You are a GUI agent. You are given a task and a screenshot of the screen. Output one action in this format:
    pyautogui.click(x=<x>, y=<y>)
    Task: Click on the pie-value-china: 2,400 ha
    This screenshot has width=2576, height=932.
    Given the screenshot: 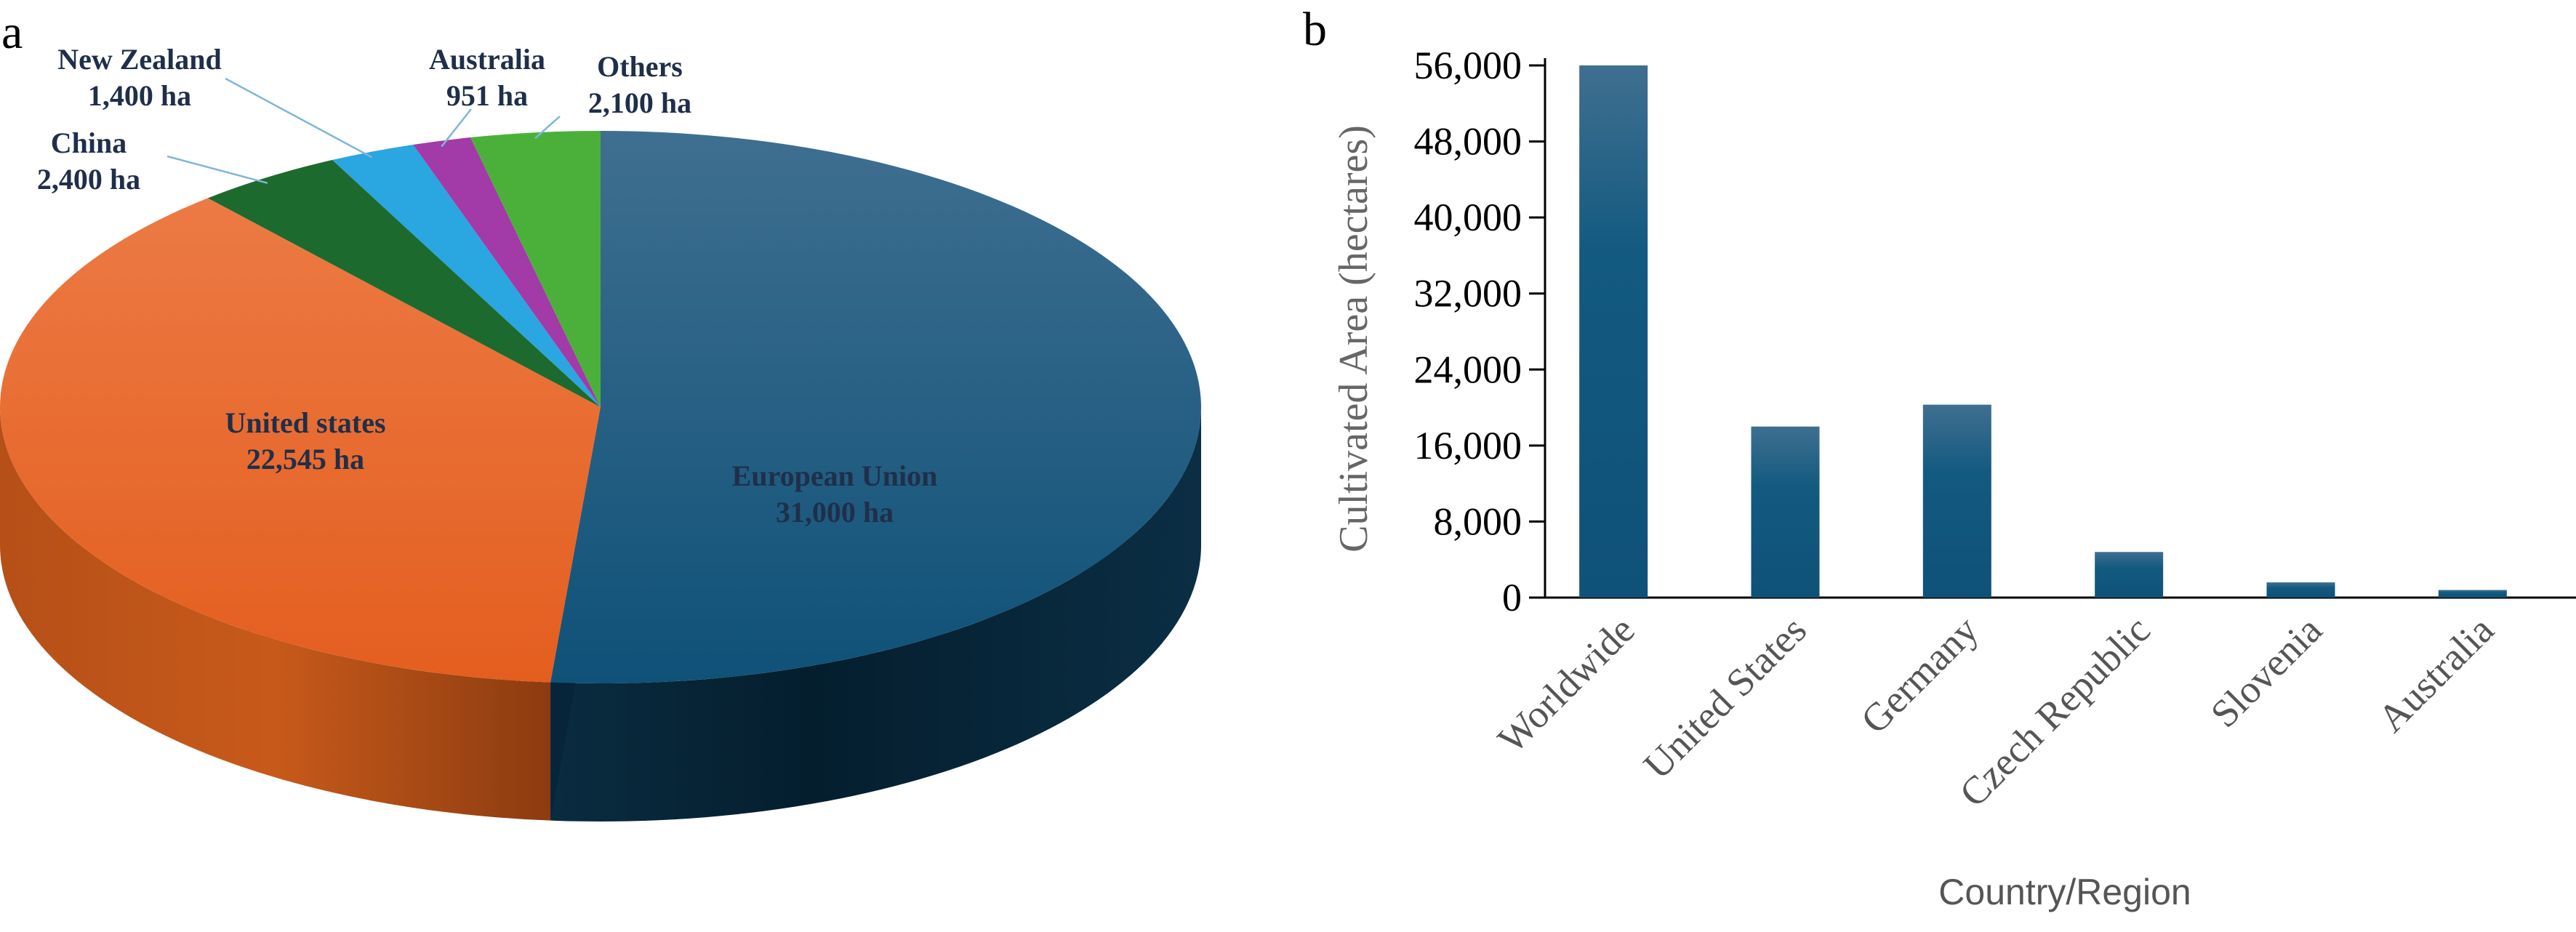 What is the action you would take?
    pyautogui.click(x=88, y=179)
    